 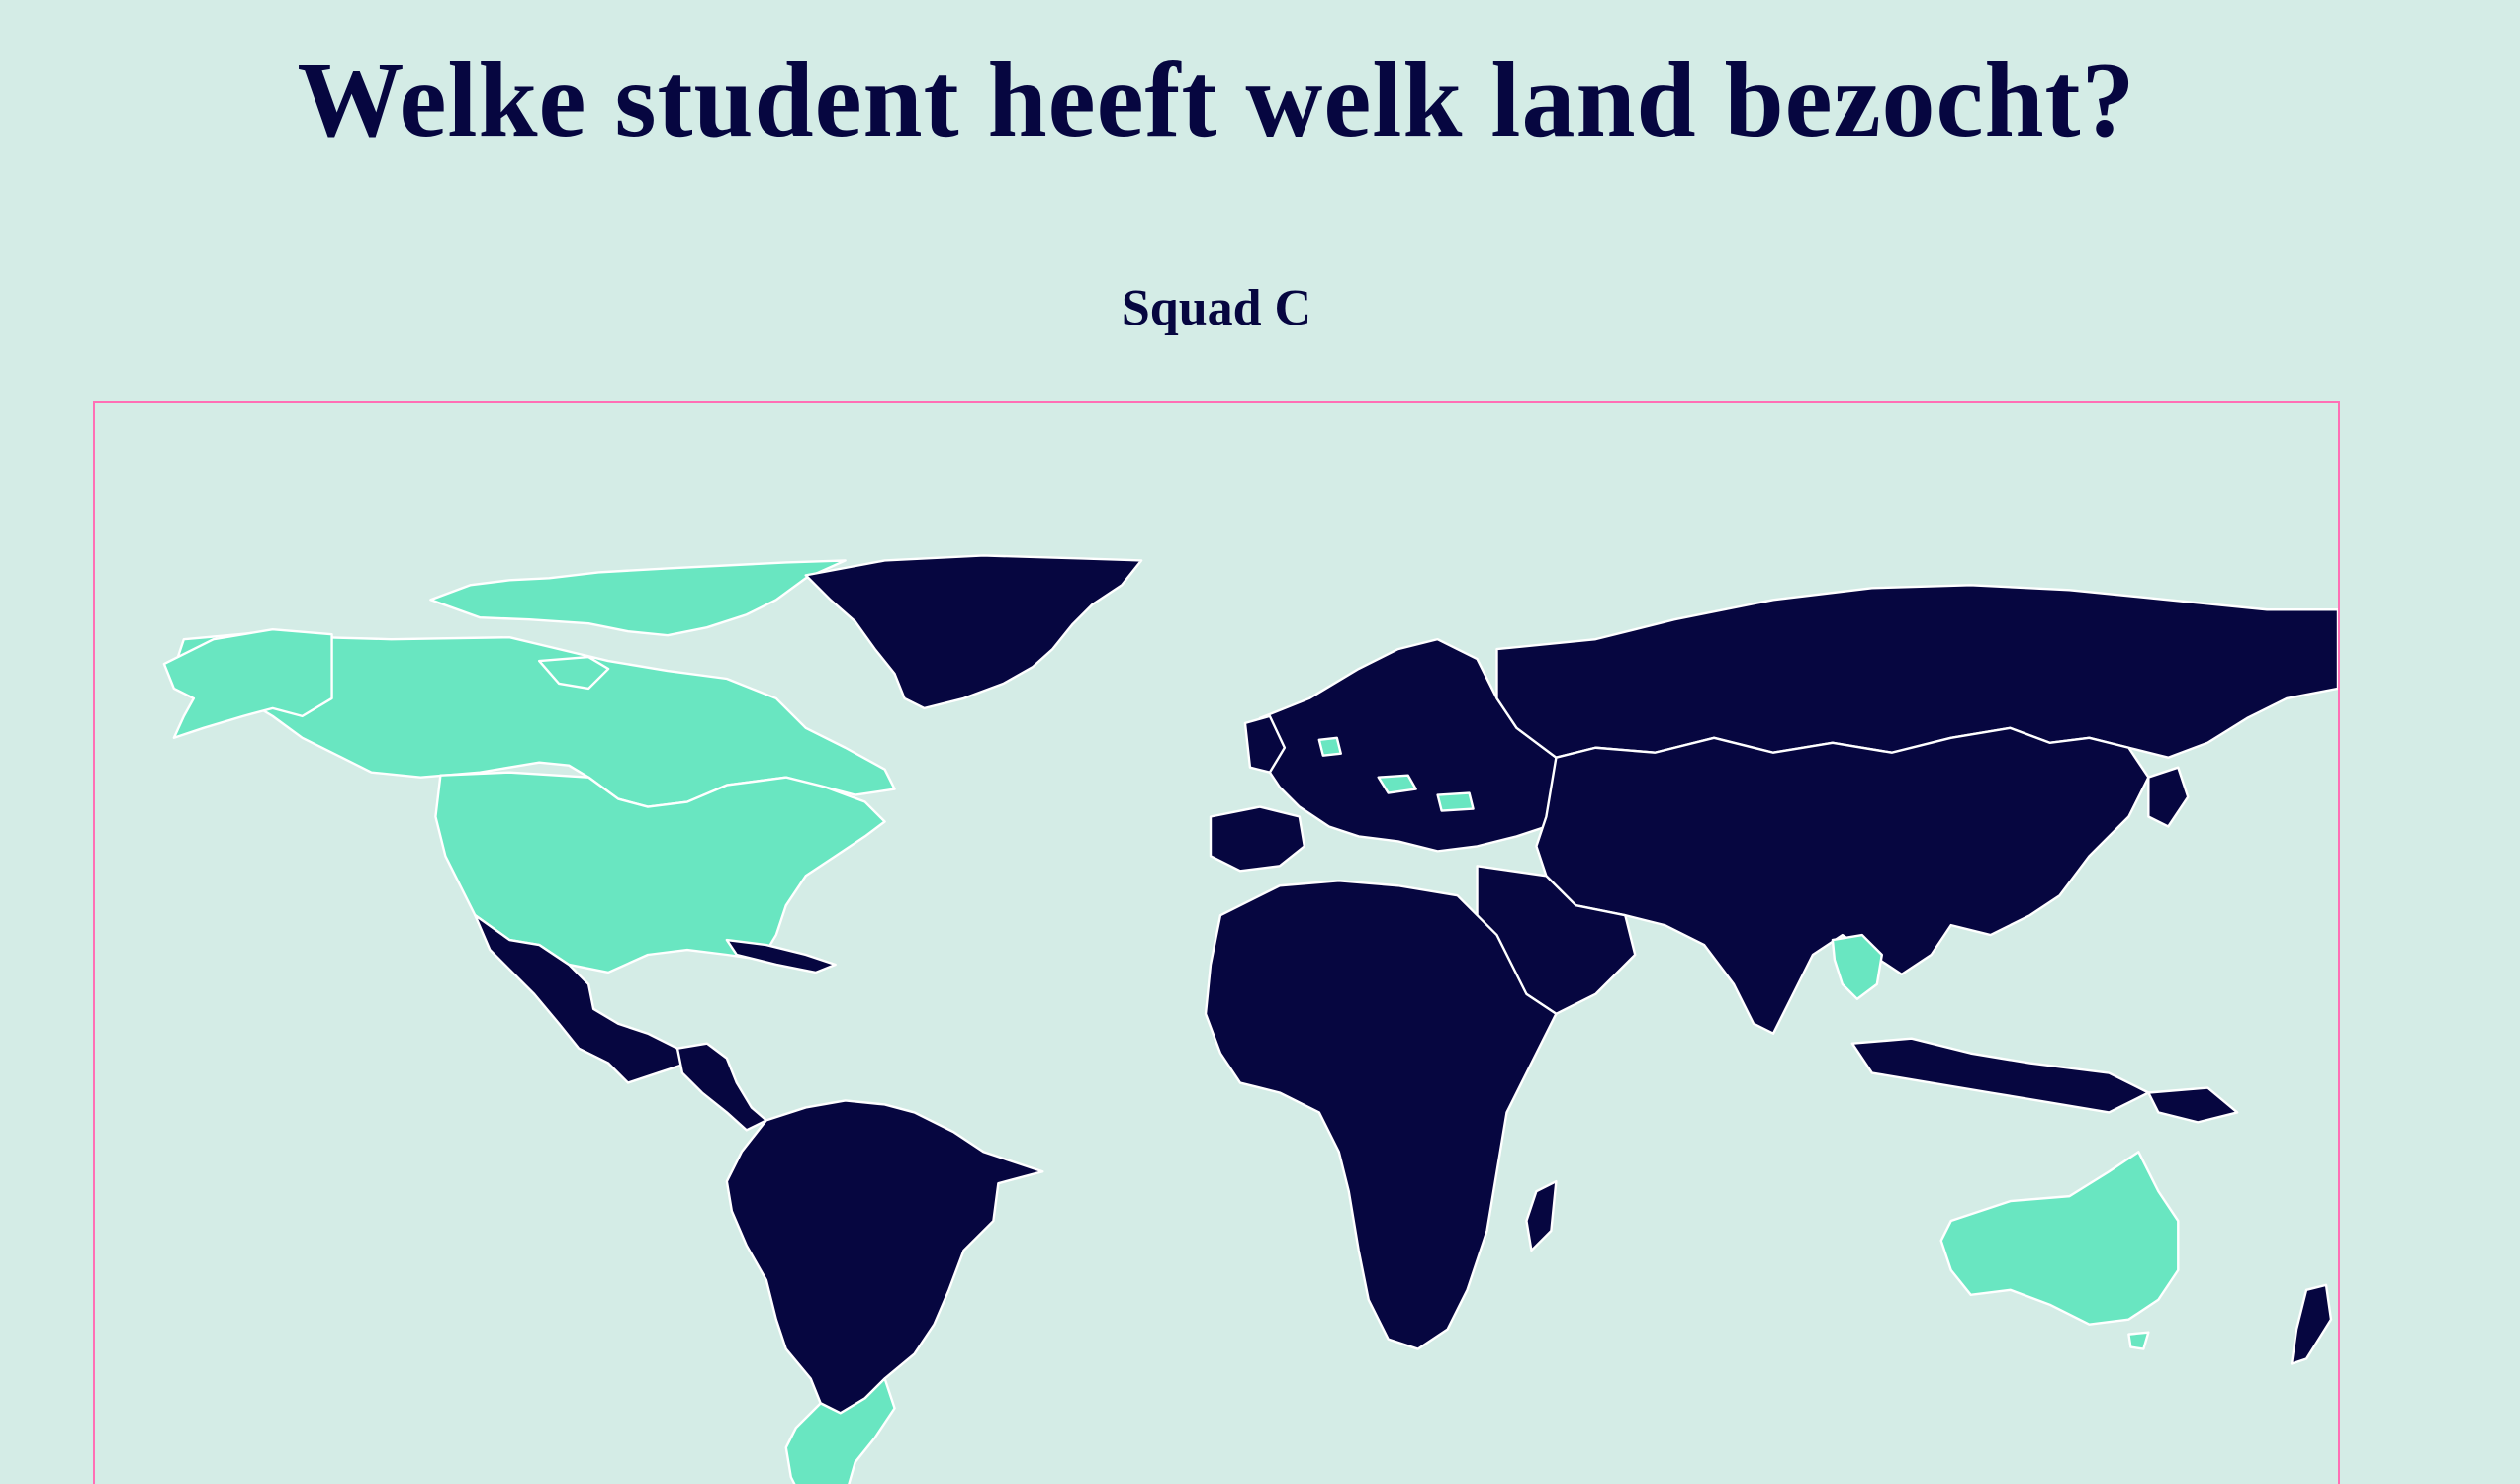 I want to click on country-new-zealand, so click(x=2311, y=1324).